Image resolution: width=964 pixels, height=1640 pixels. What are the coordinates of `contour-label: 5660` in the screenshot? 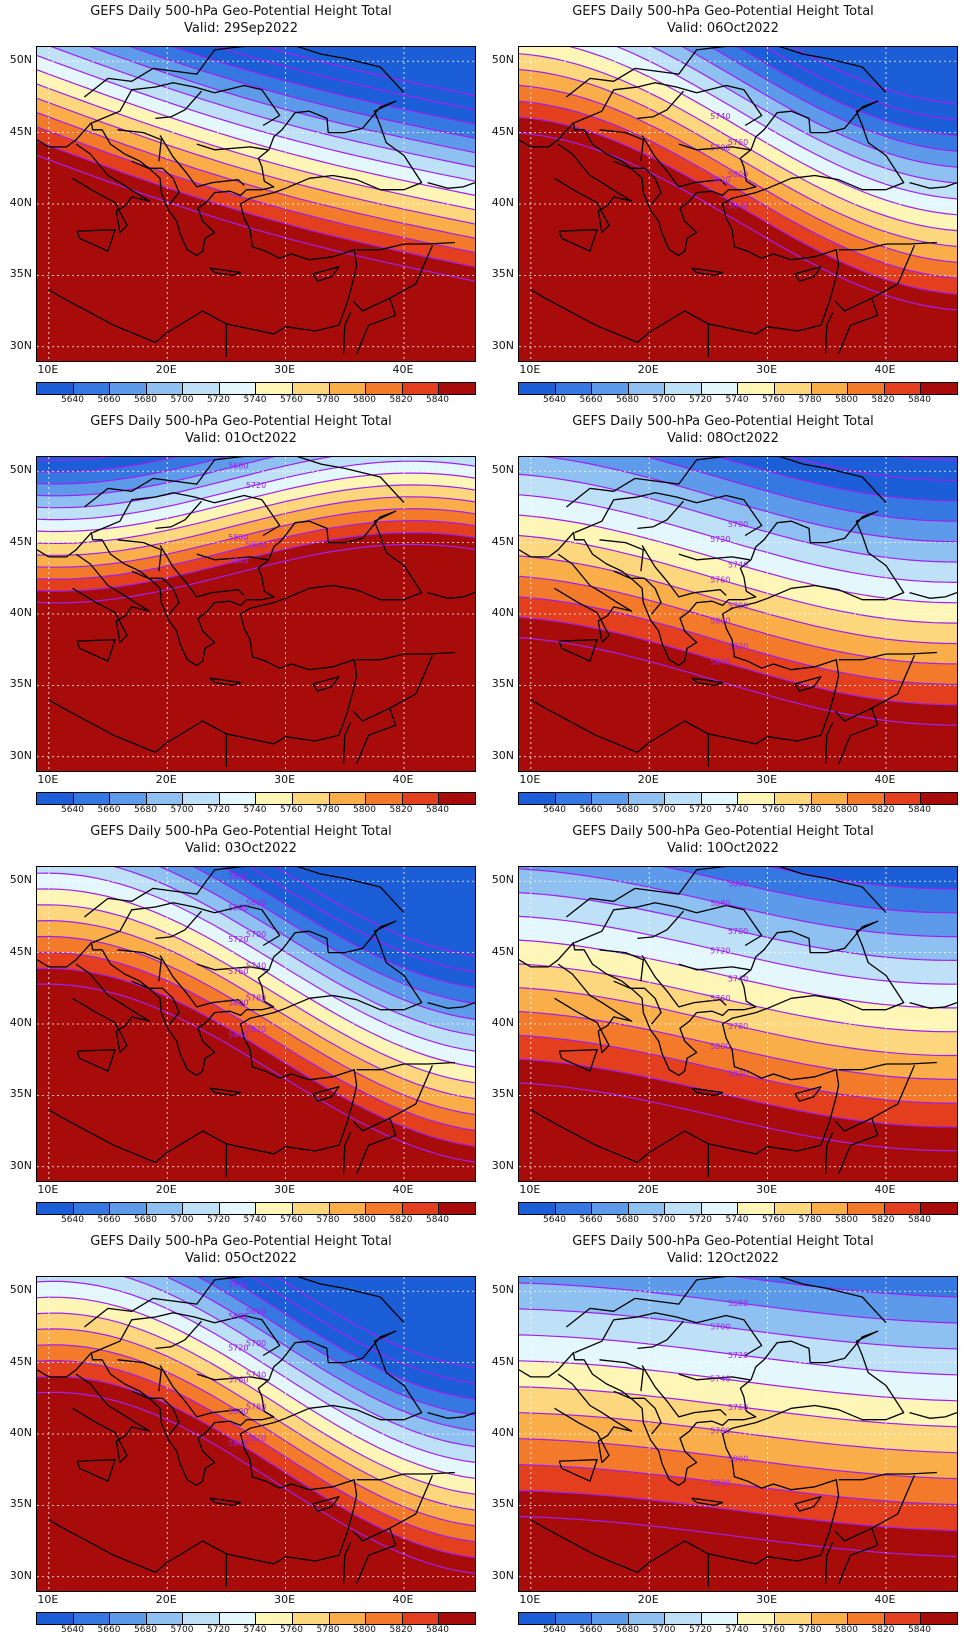 It's located at (738, 883).